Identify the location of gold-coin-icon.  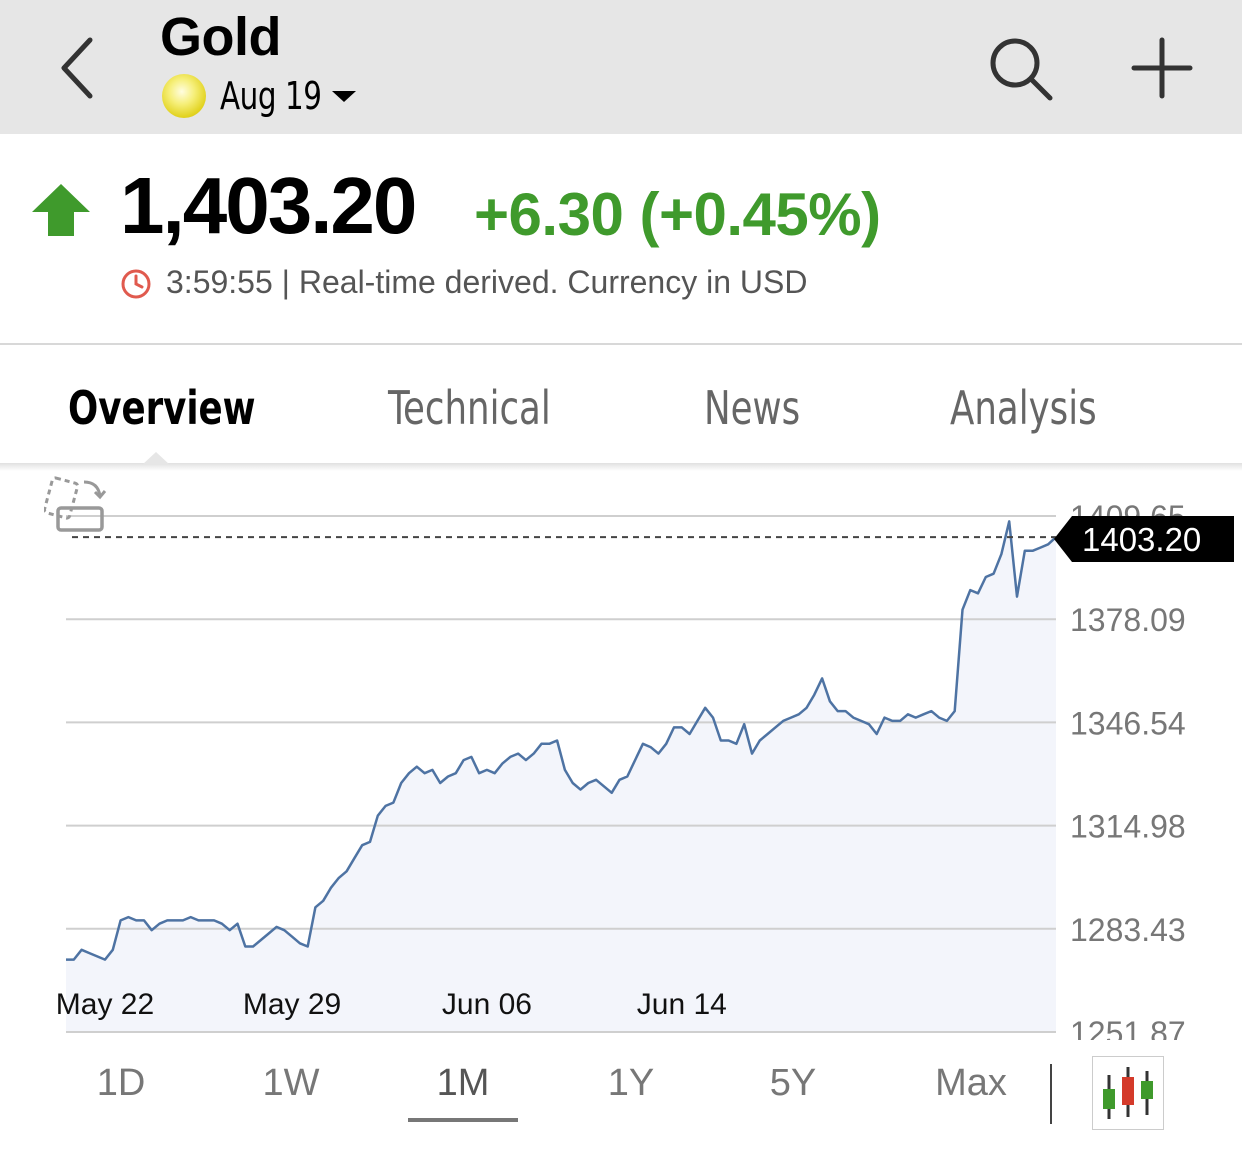
(184, 96).